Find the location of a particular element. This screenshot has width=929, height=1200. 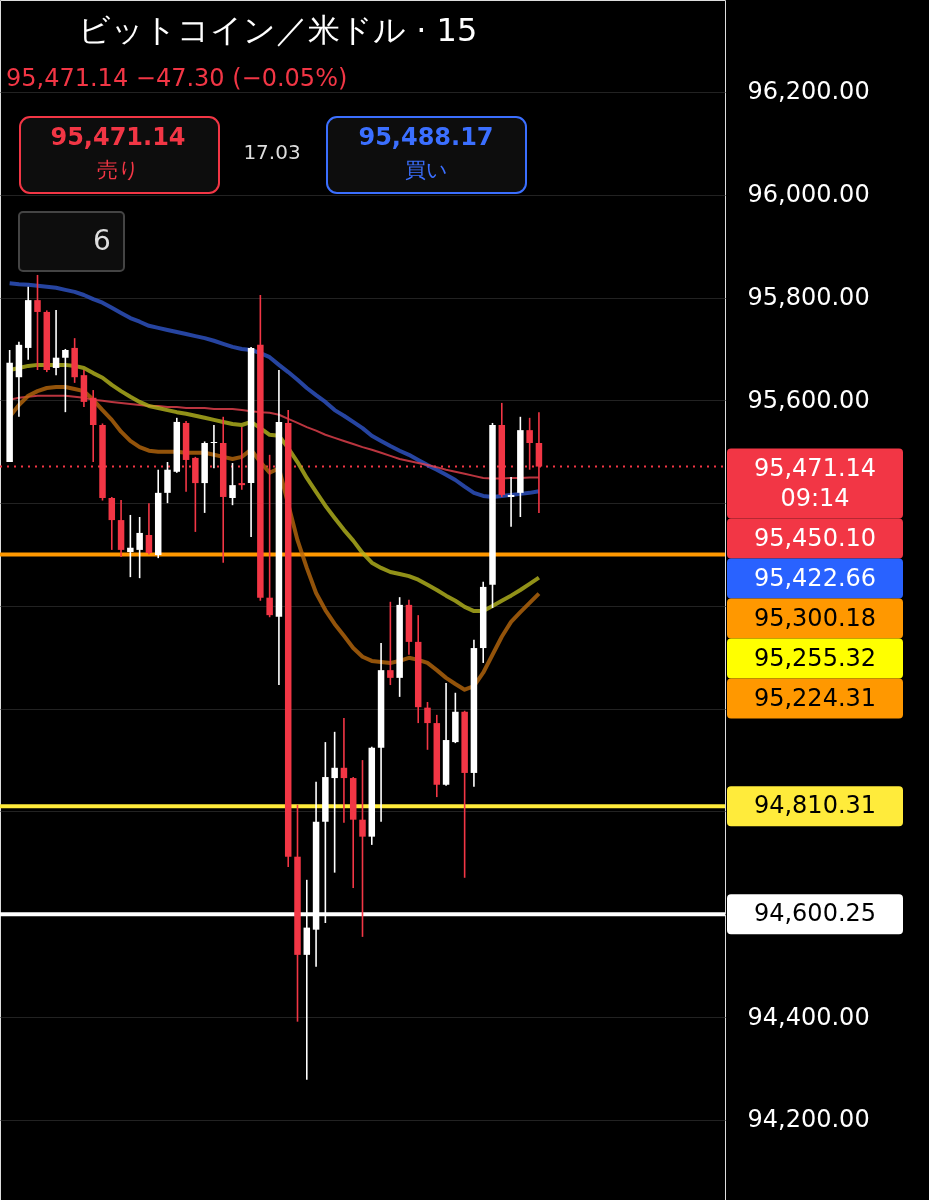

text: 95,255.32 is located at coordinates (815, 657).